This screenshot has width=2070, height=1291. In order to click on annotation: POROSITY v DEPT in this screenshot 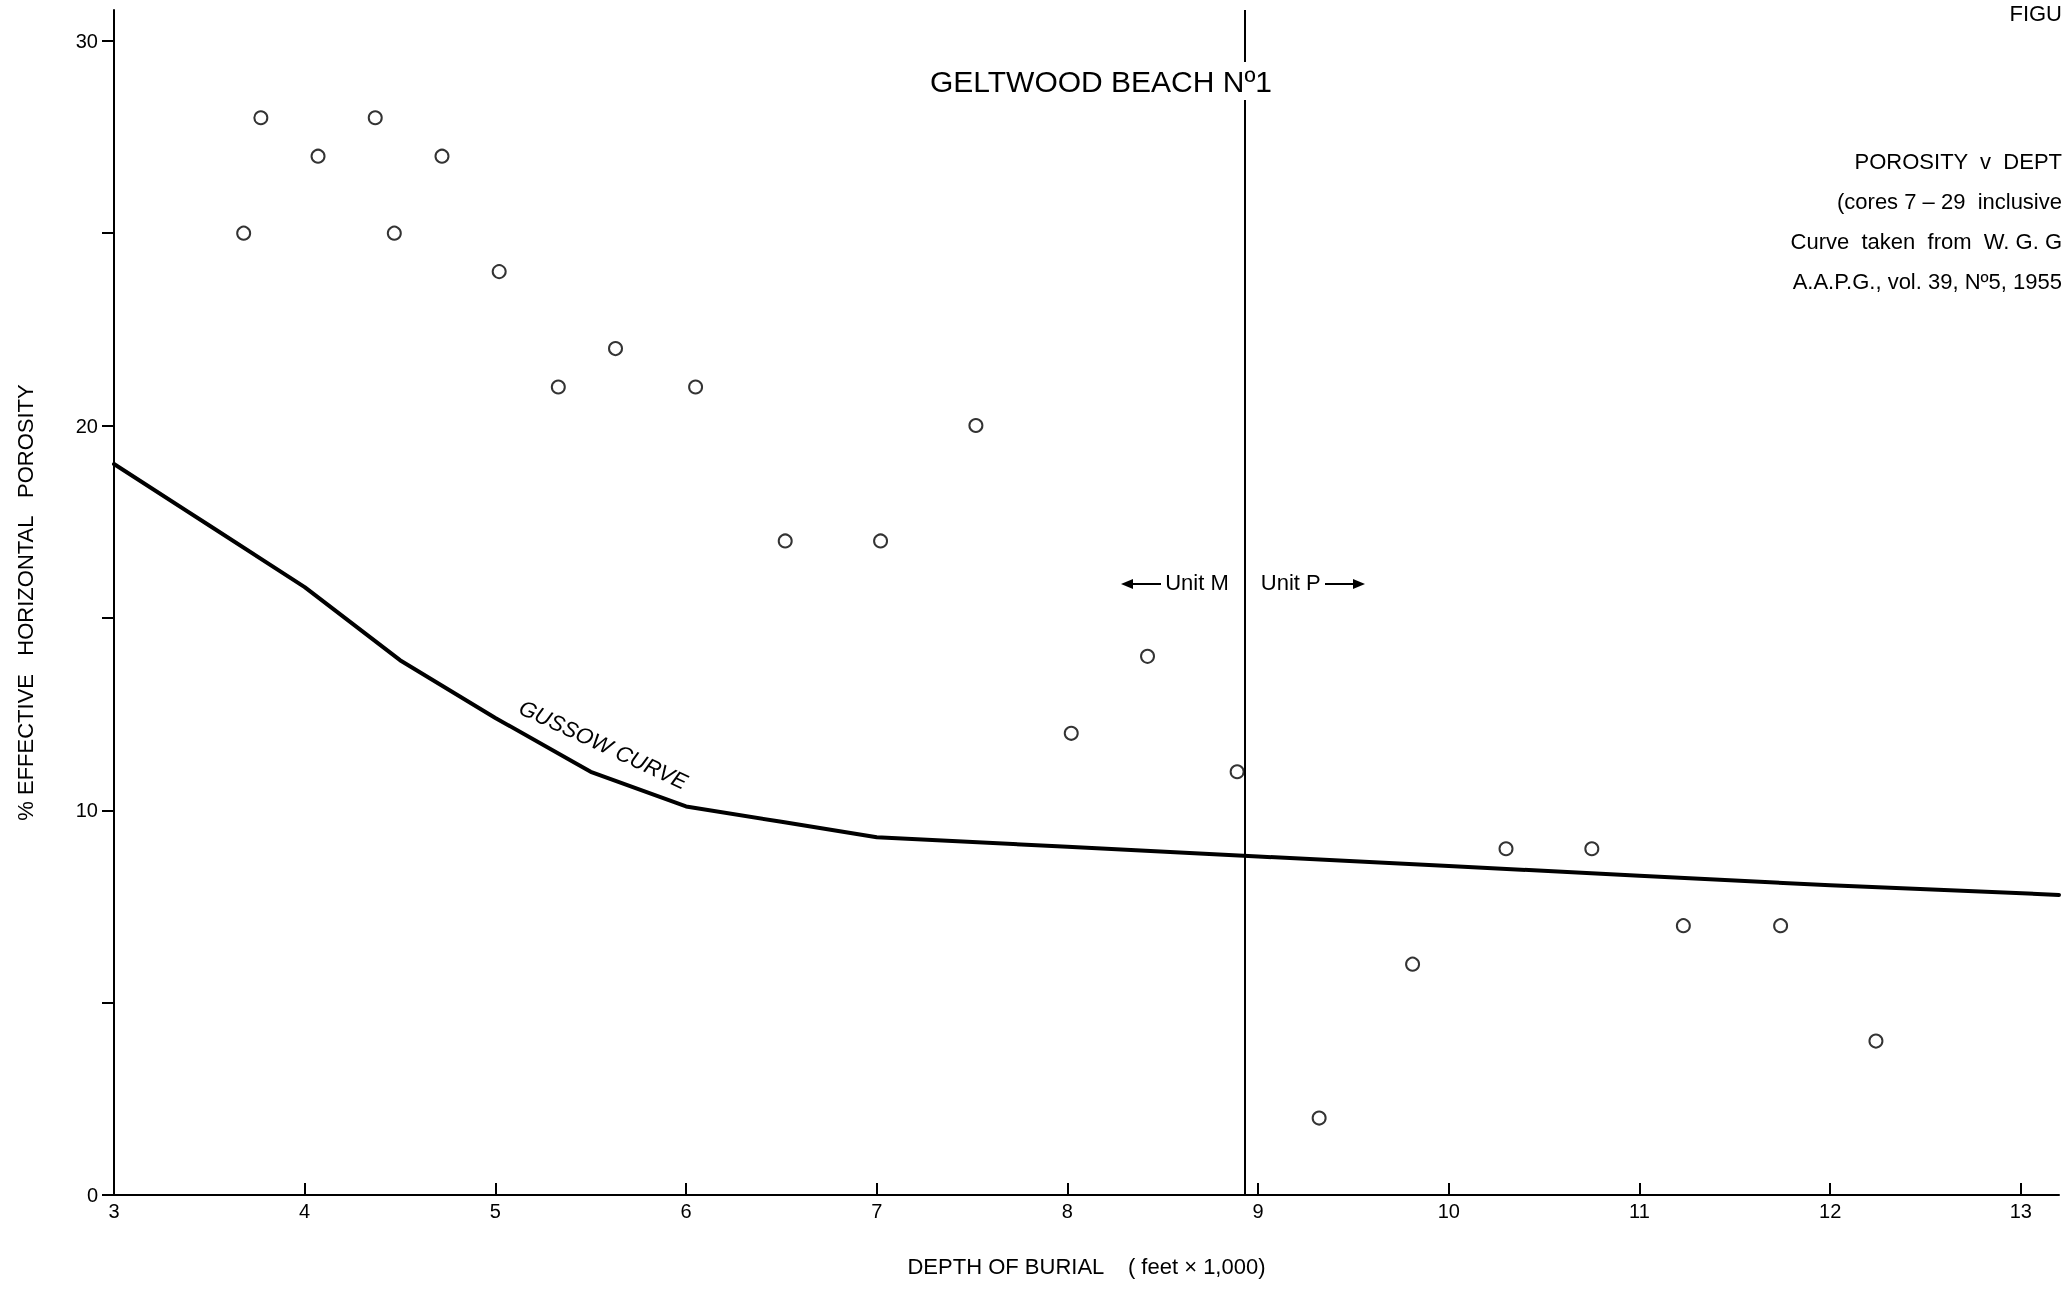, I will do `click(1958, 161)`.